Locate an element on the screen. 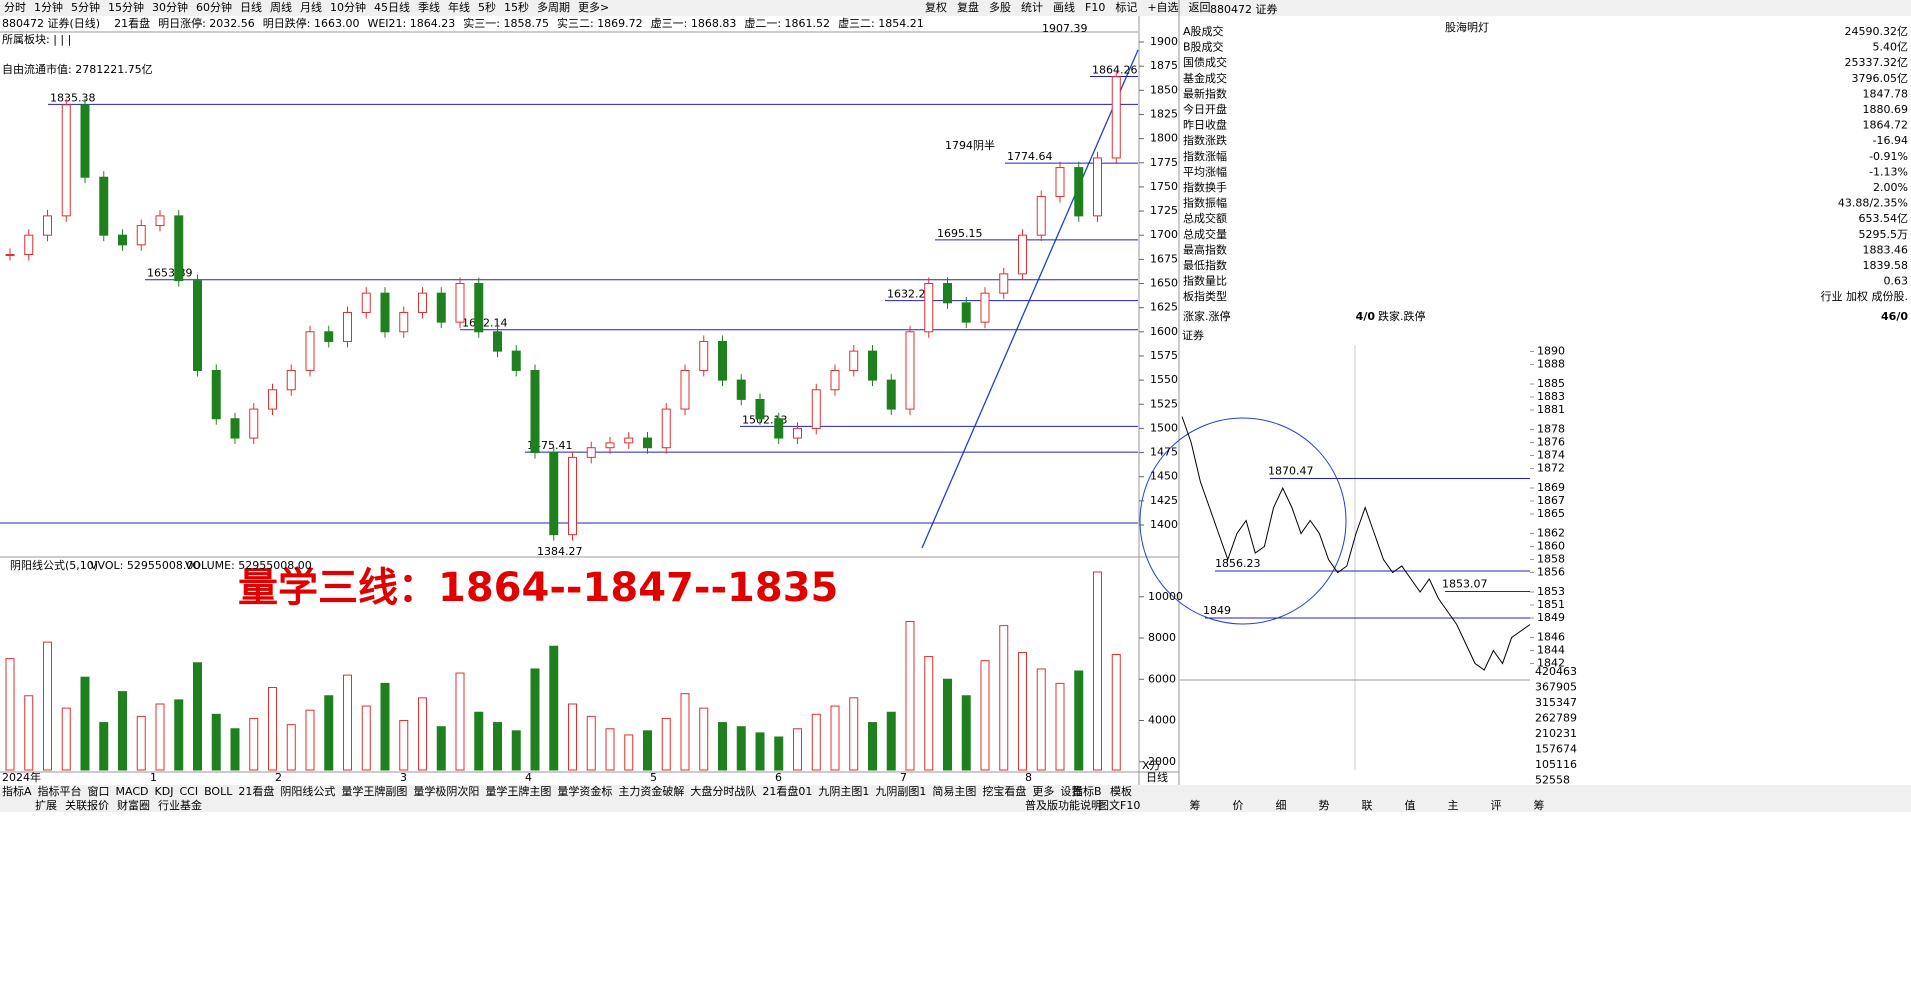 This screenshot has height=988, width=1911. y-tick-label: 1675 is located at coordinates (1164, 258).